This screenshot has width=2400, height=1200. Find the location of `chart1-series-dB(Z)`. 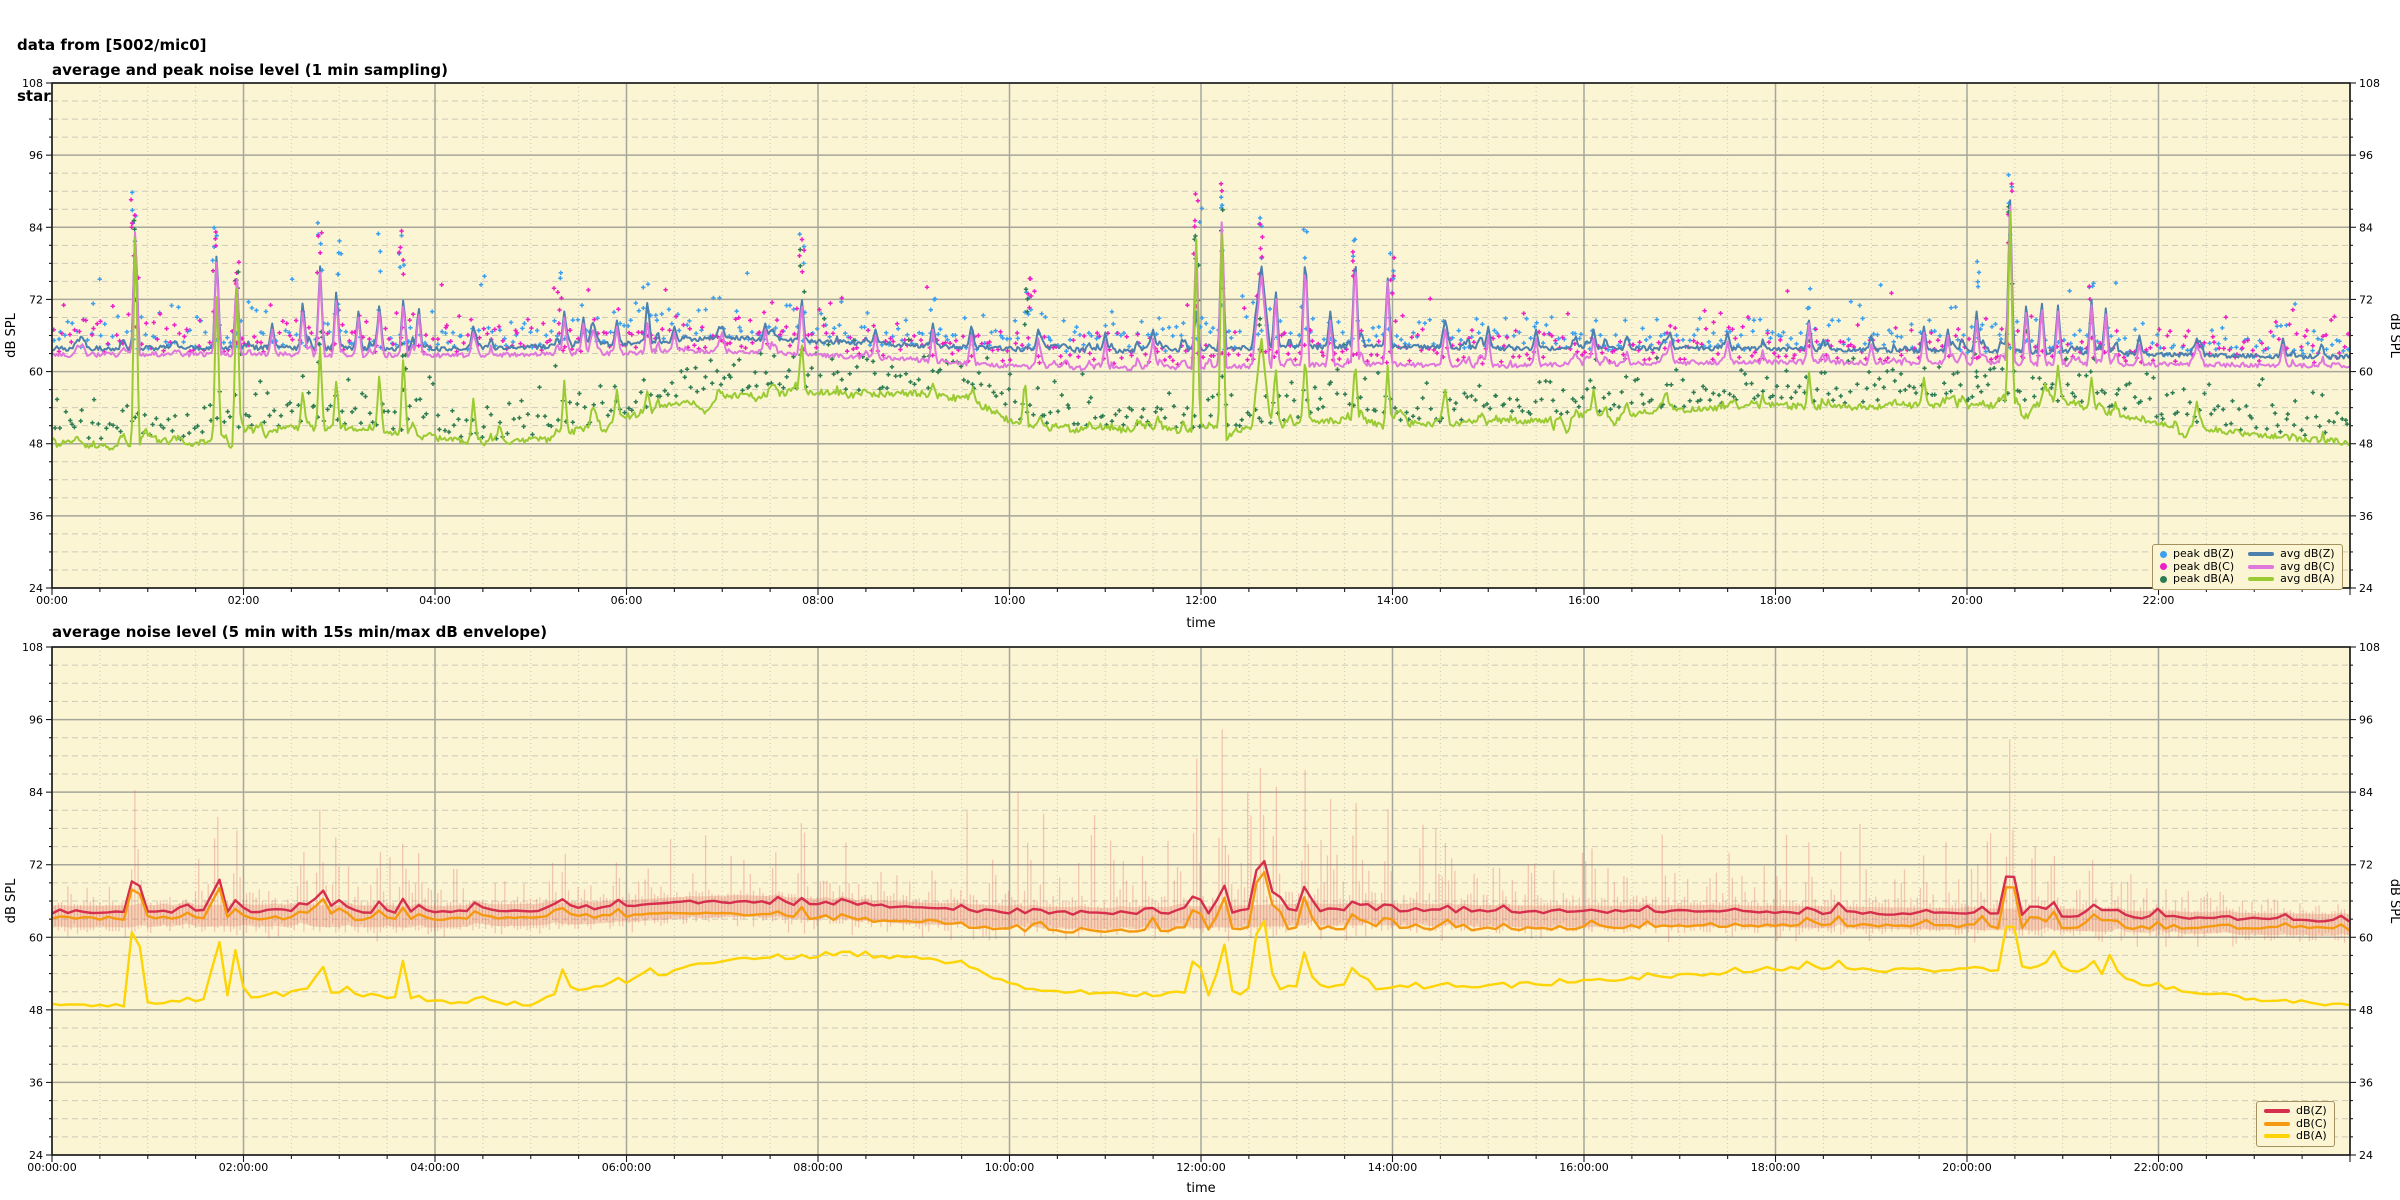

chart1-series-dB(Z) is located at coordinates (1200, 891).